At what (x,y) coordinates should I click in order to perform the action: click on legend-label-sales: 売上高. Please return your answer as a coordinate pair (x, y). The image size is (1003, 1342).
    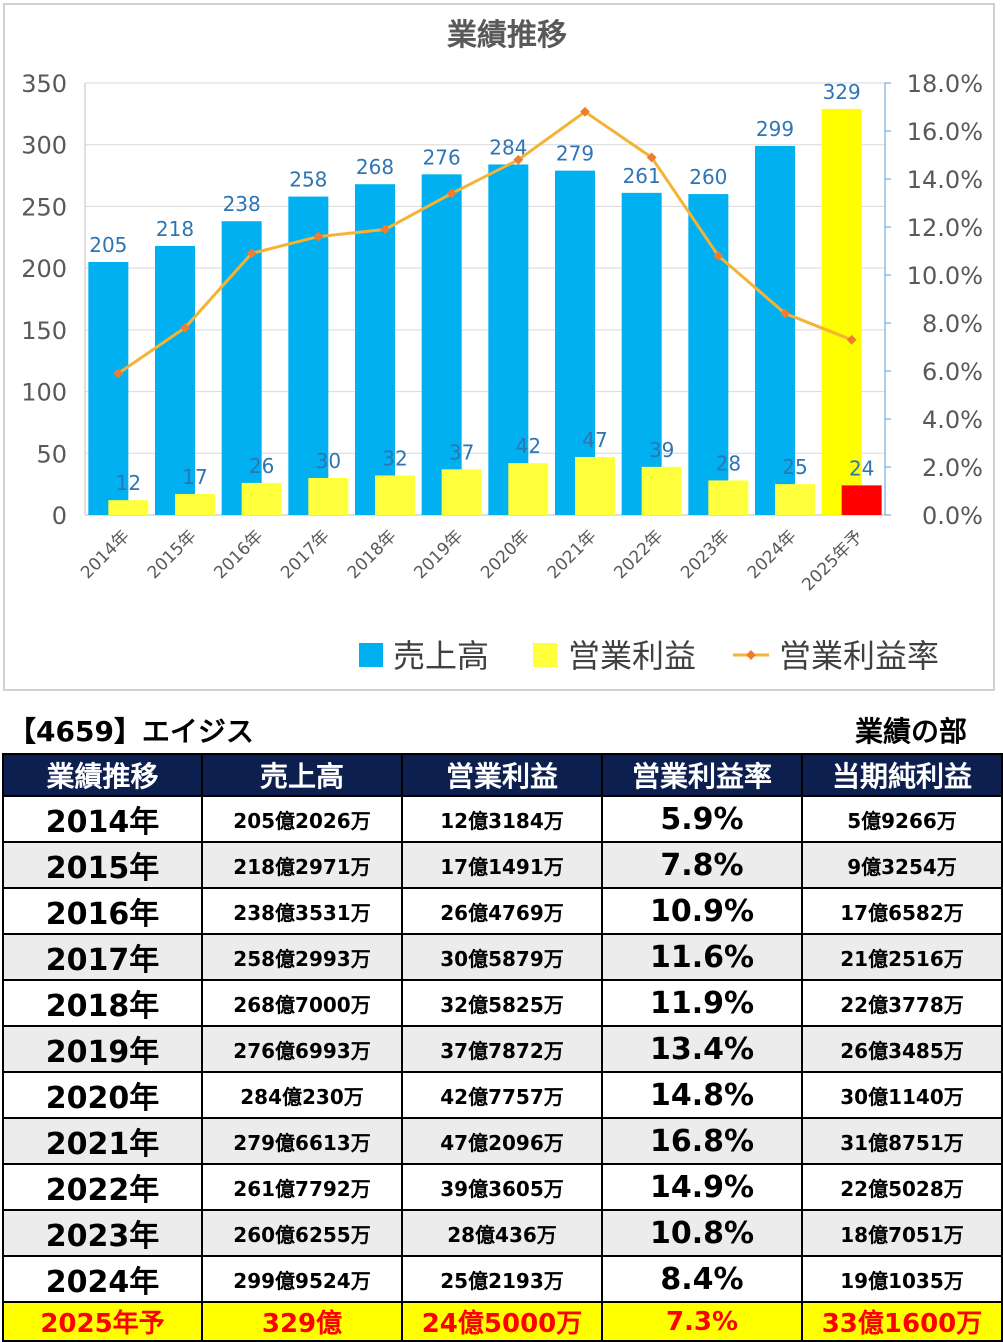
    Looking at the image, I should click on (441, 656).